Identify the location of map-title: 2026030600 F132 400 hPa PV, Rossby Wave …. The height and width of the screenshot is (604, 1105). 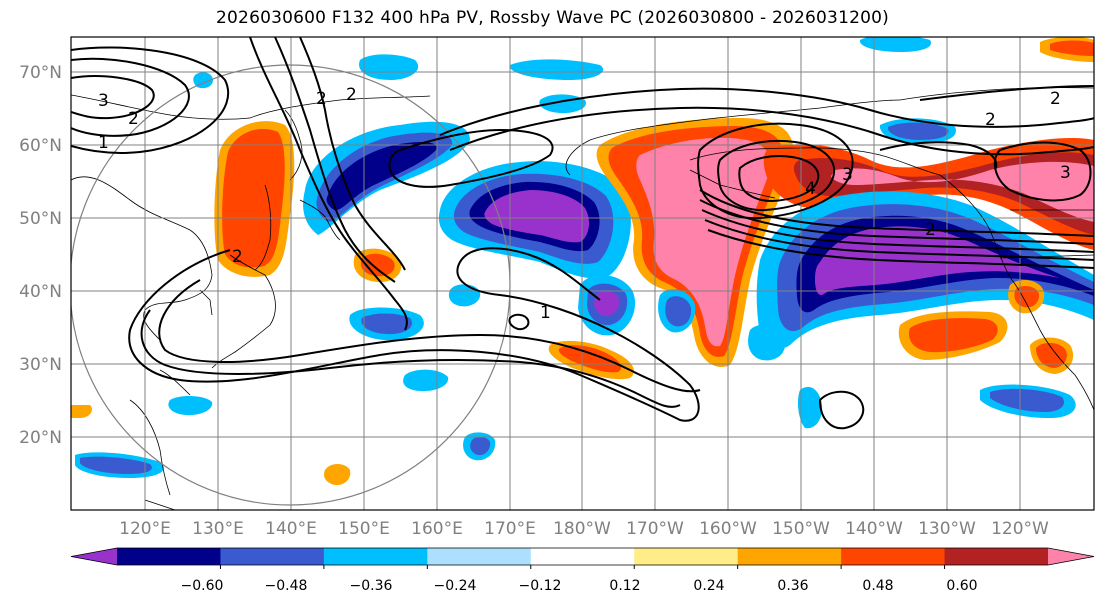
(552, 18).